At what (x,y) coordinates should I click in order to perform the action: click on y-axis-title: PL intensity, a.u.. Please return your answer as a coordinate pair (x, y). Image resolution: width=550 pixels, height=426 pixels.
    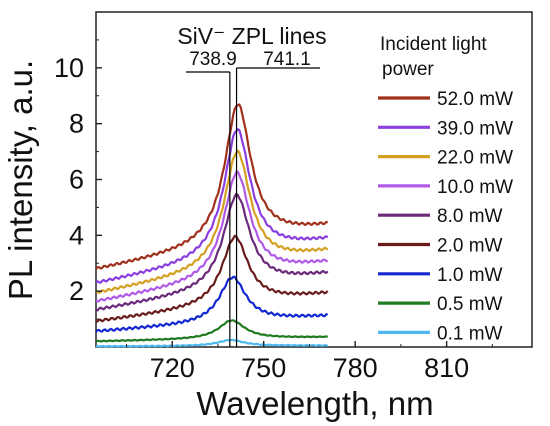
    Looking at the image, I should click on (20, 180).